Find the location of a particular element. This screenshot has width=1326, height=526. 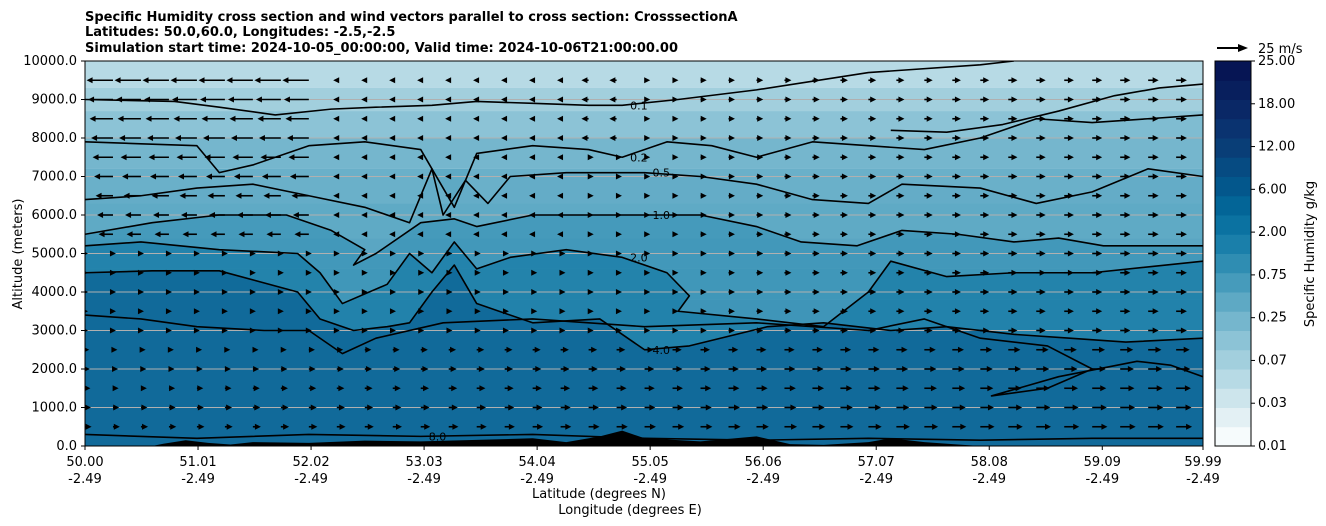

x-tick-label-lat: 58.08 is located at coordinates (989, 462).